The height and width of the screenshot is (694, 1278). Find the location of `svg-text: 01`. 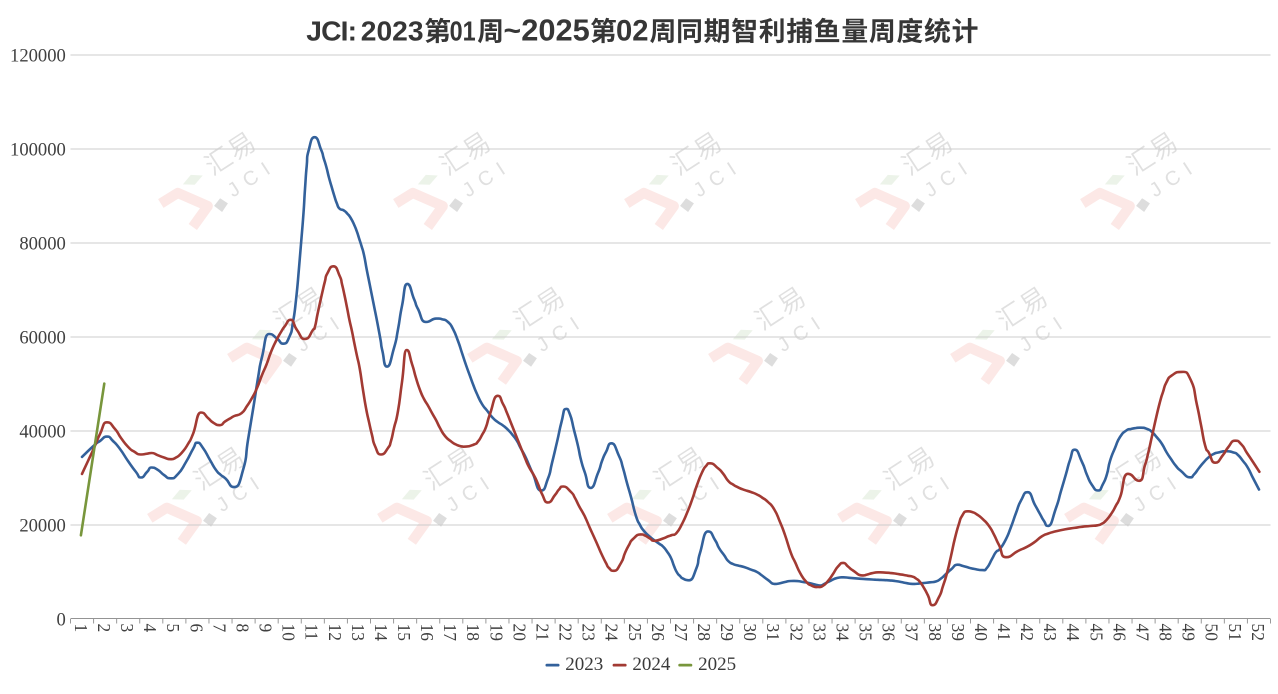

svg-text: 01 is located at coordinates (463, 32).